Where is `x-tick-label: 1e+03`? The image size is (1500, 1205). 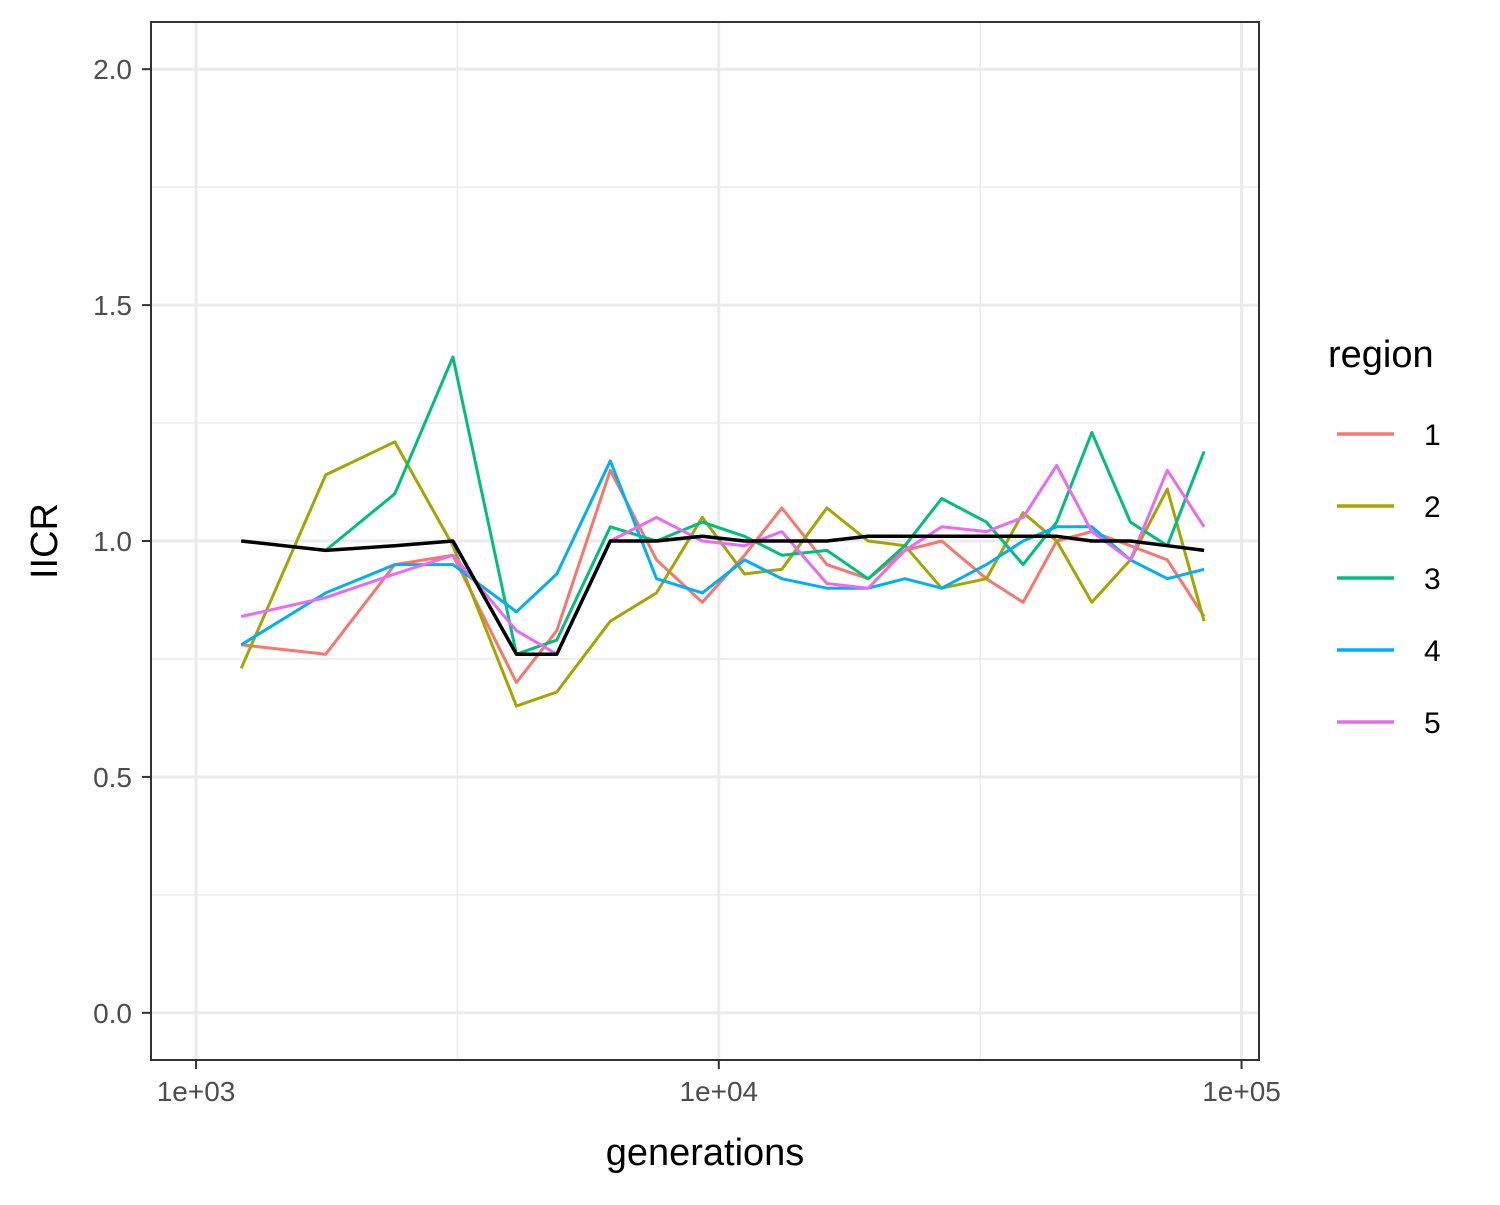 x-tick-label: 1e+03 is located at coordinates (196, 1091).